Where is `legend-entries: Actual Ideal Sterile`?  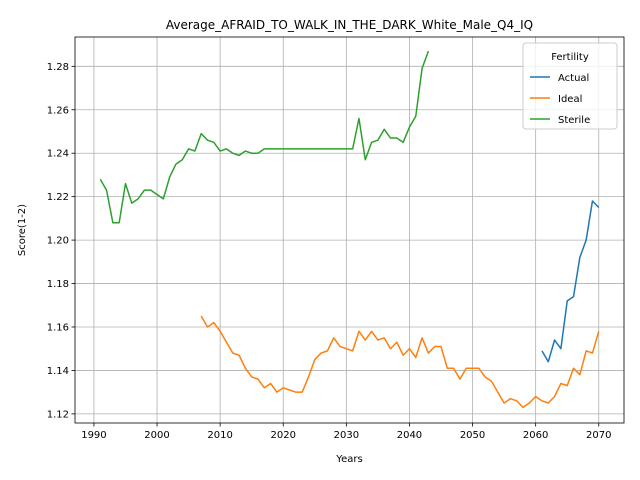
legend-entries: Actual Ideal Sterile is located at coordinates (560, 99).